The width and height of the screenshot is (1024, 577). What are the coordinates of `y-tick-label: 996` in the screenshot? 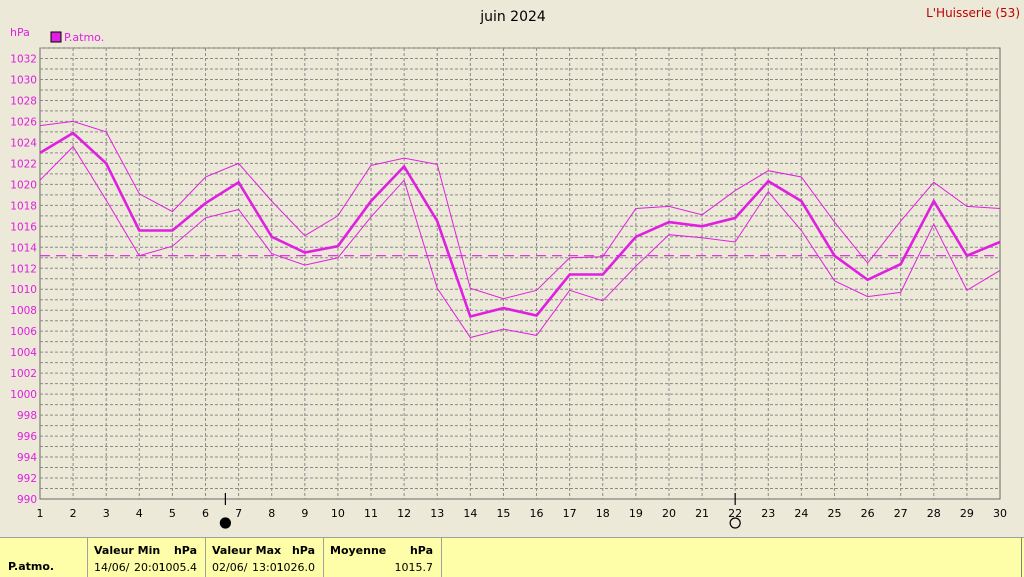 It's located at (27, 437).